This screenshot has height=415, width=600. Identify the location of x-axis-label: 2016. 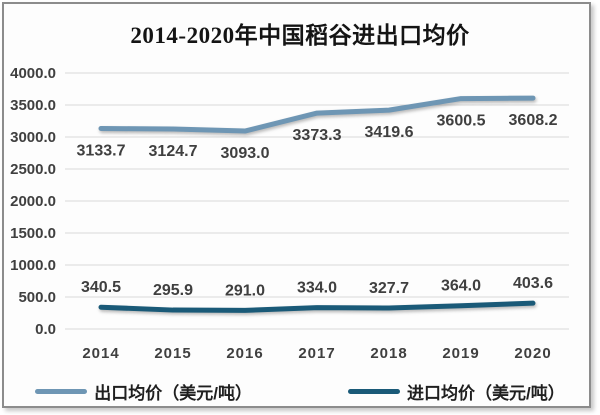
(244, 353).